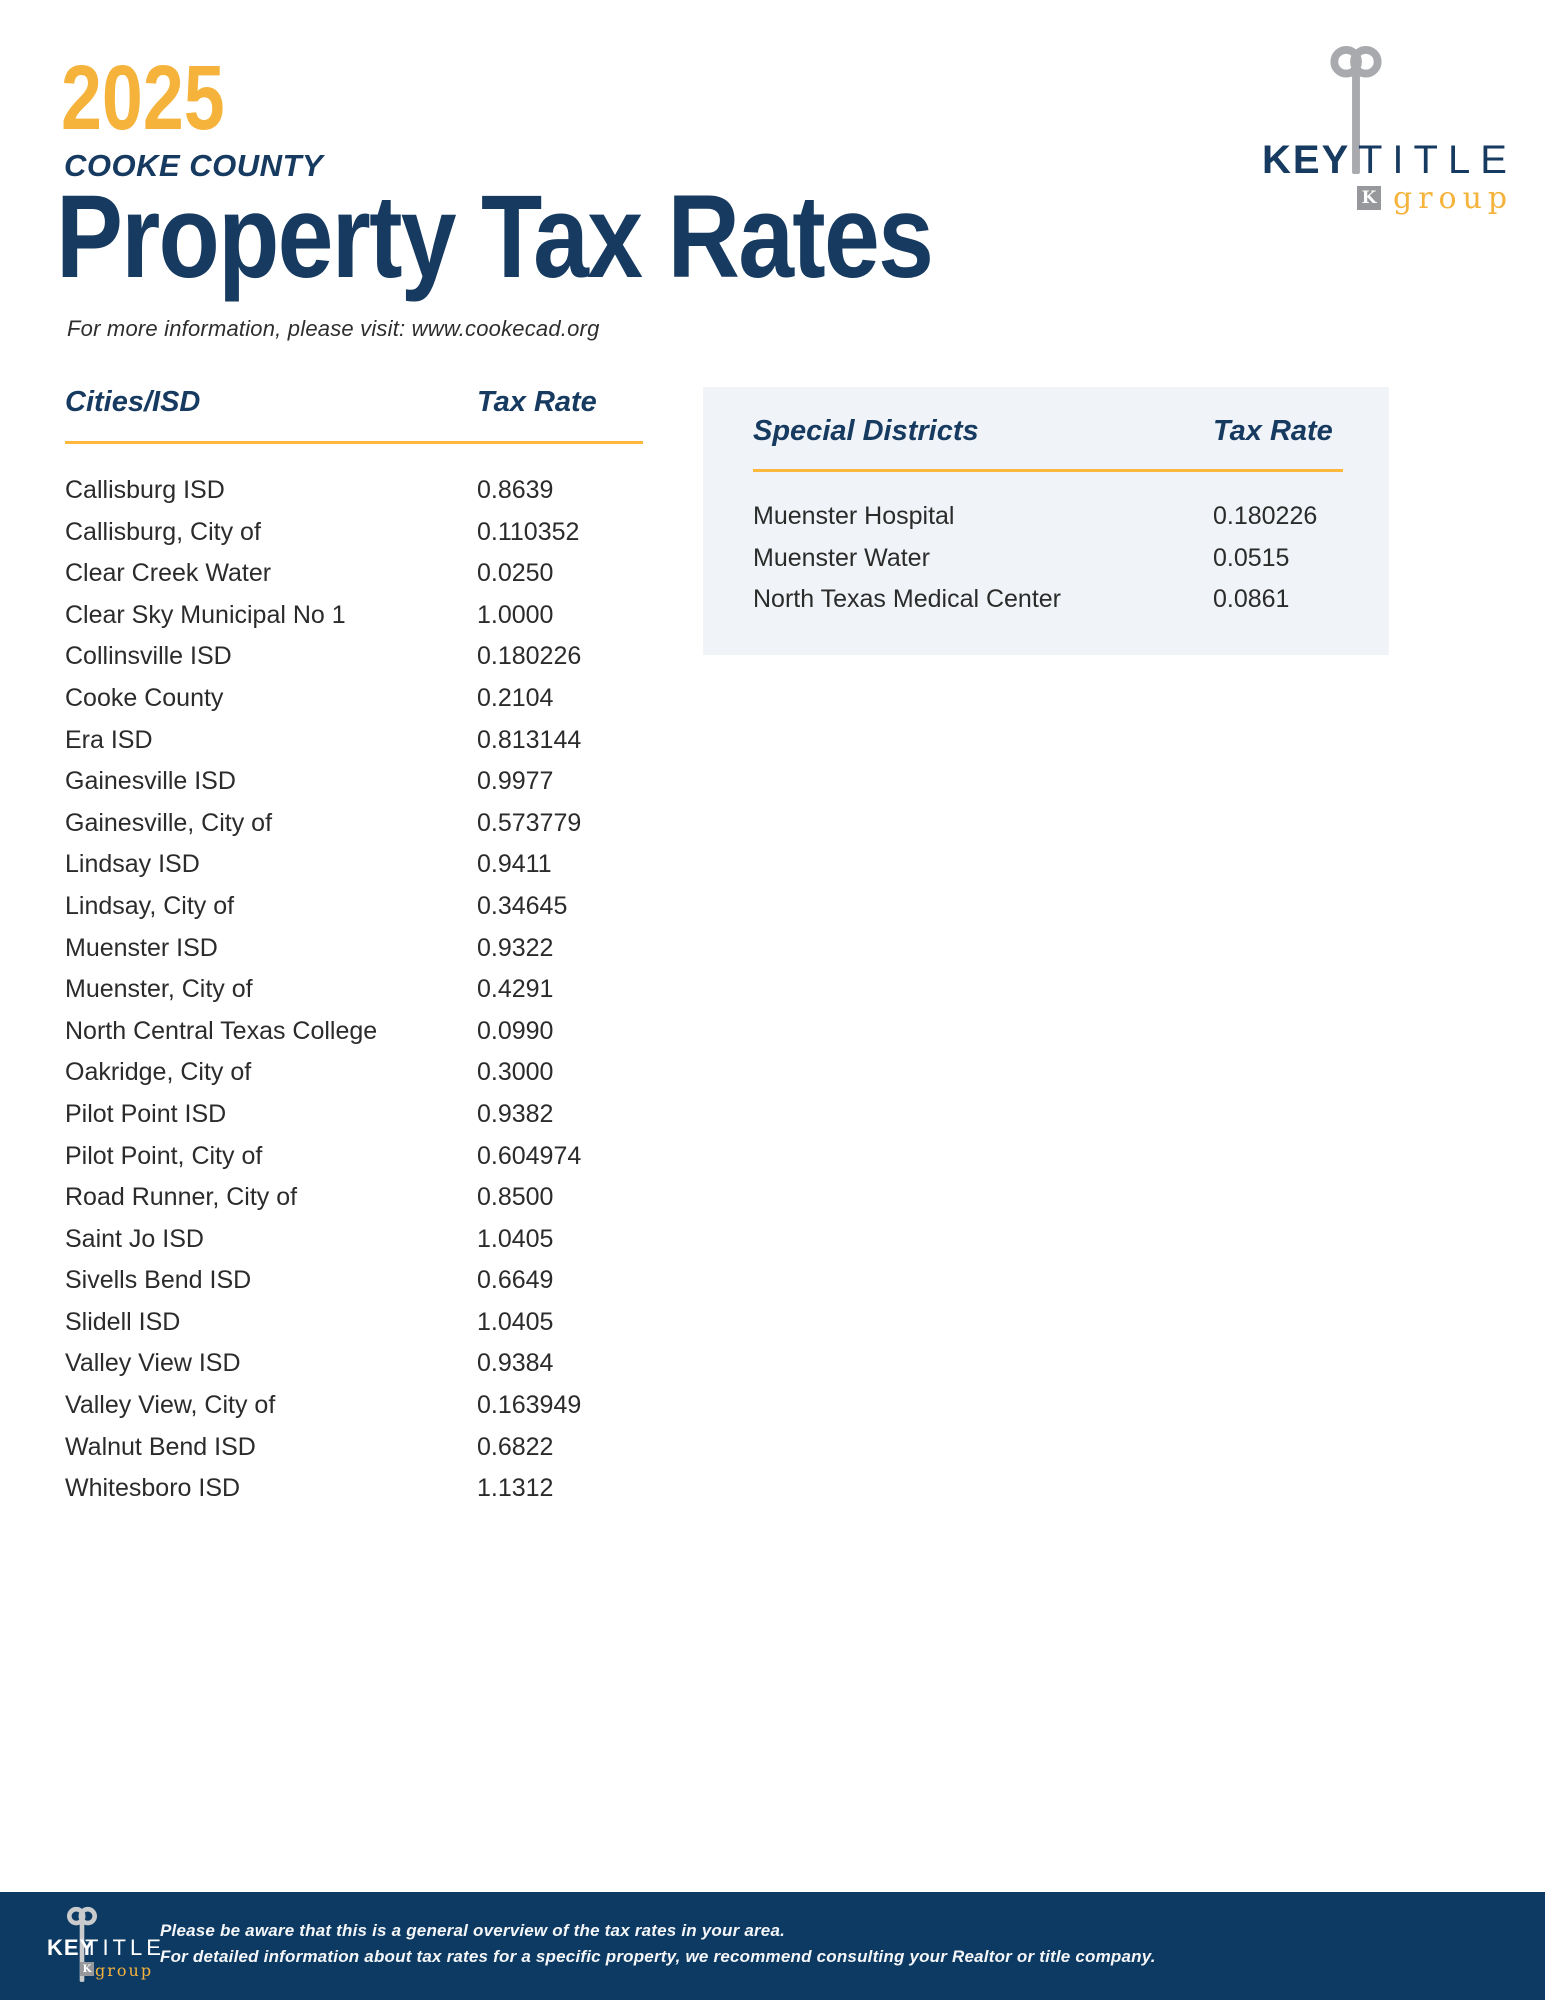 The width and height of the screenshot is (1545, 2000). Describe the element at coordinates (515, 697) in the screenshot. I see `tax-rate-value: 0.2104` at that location.